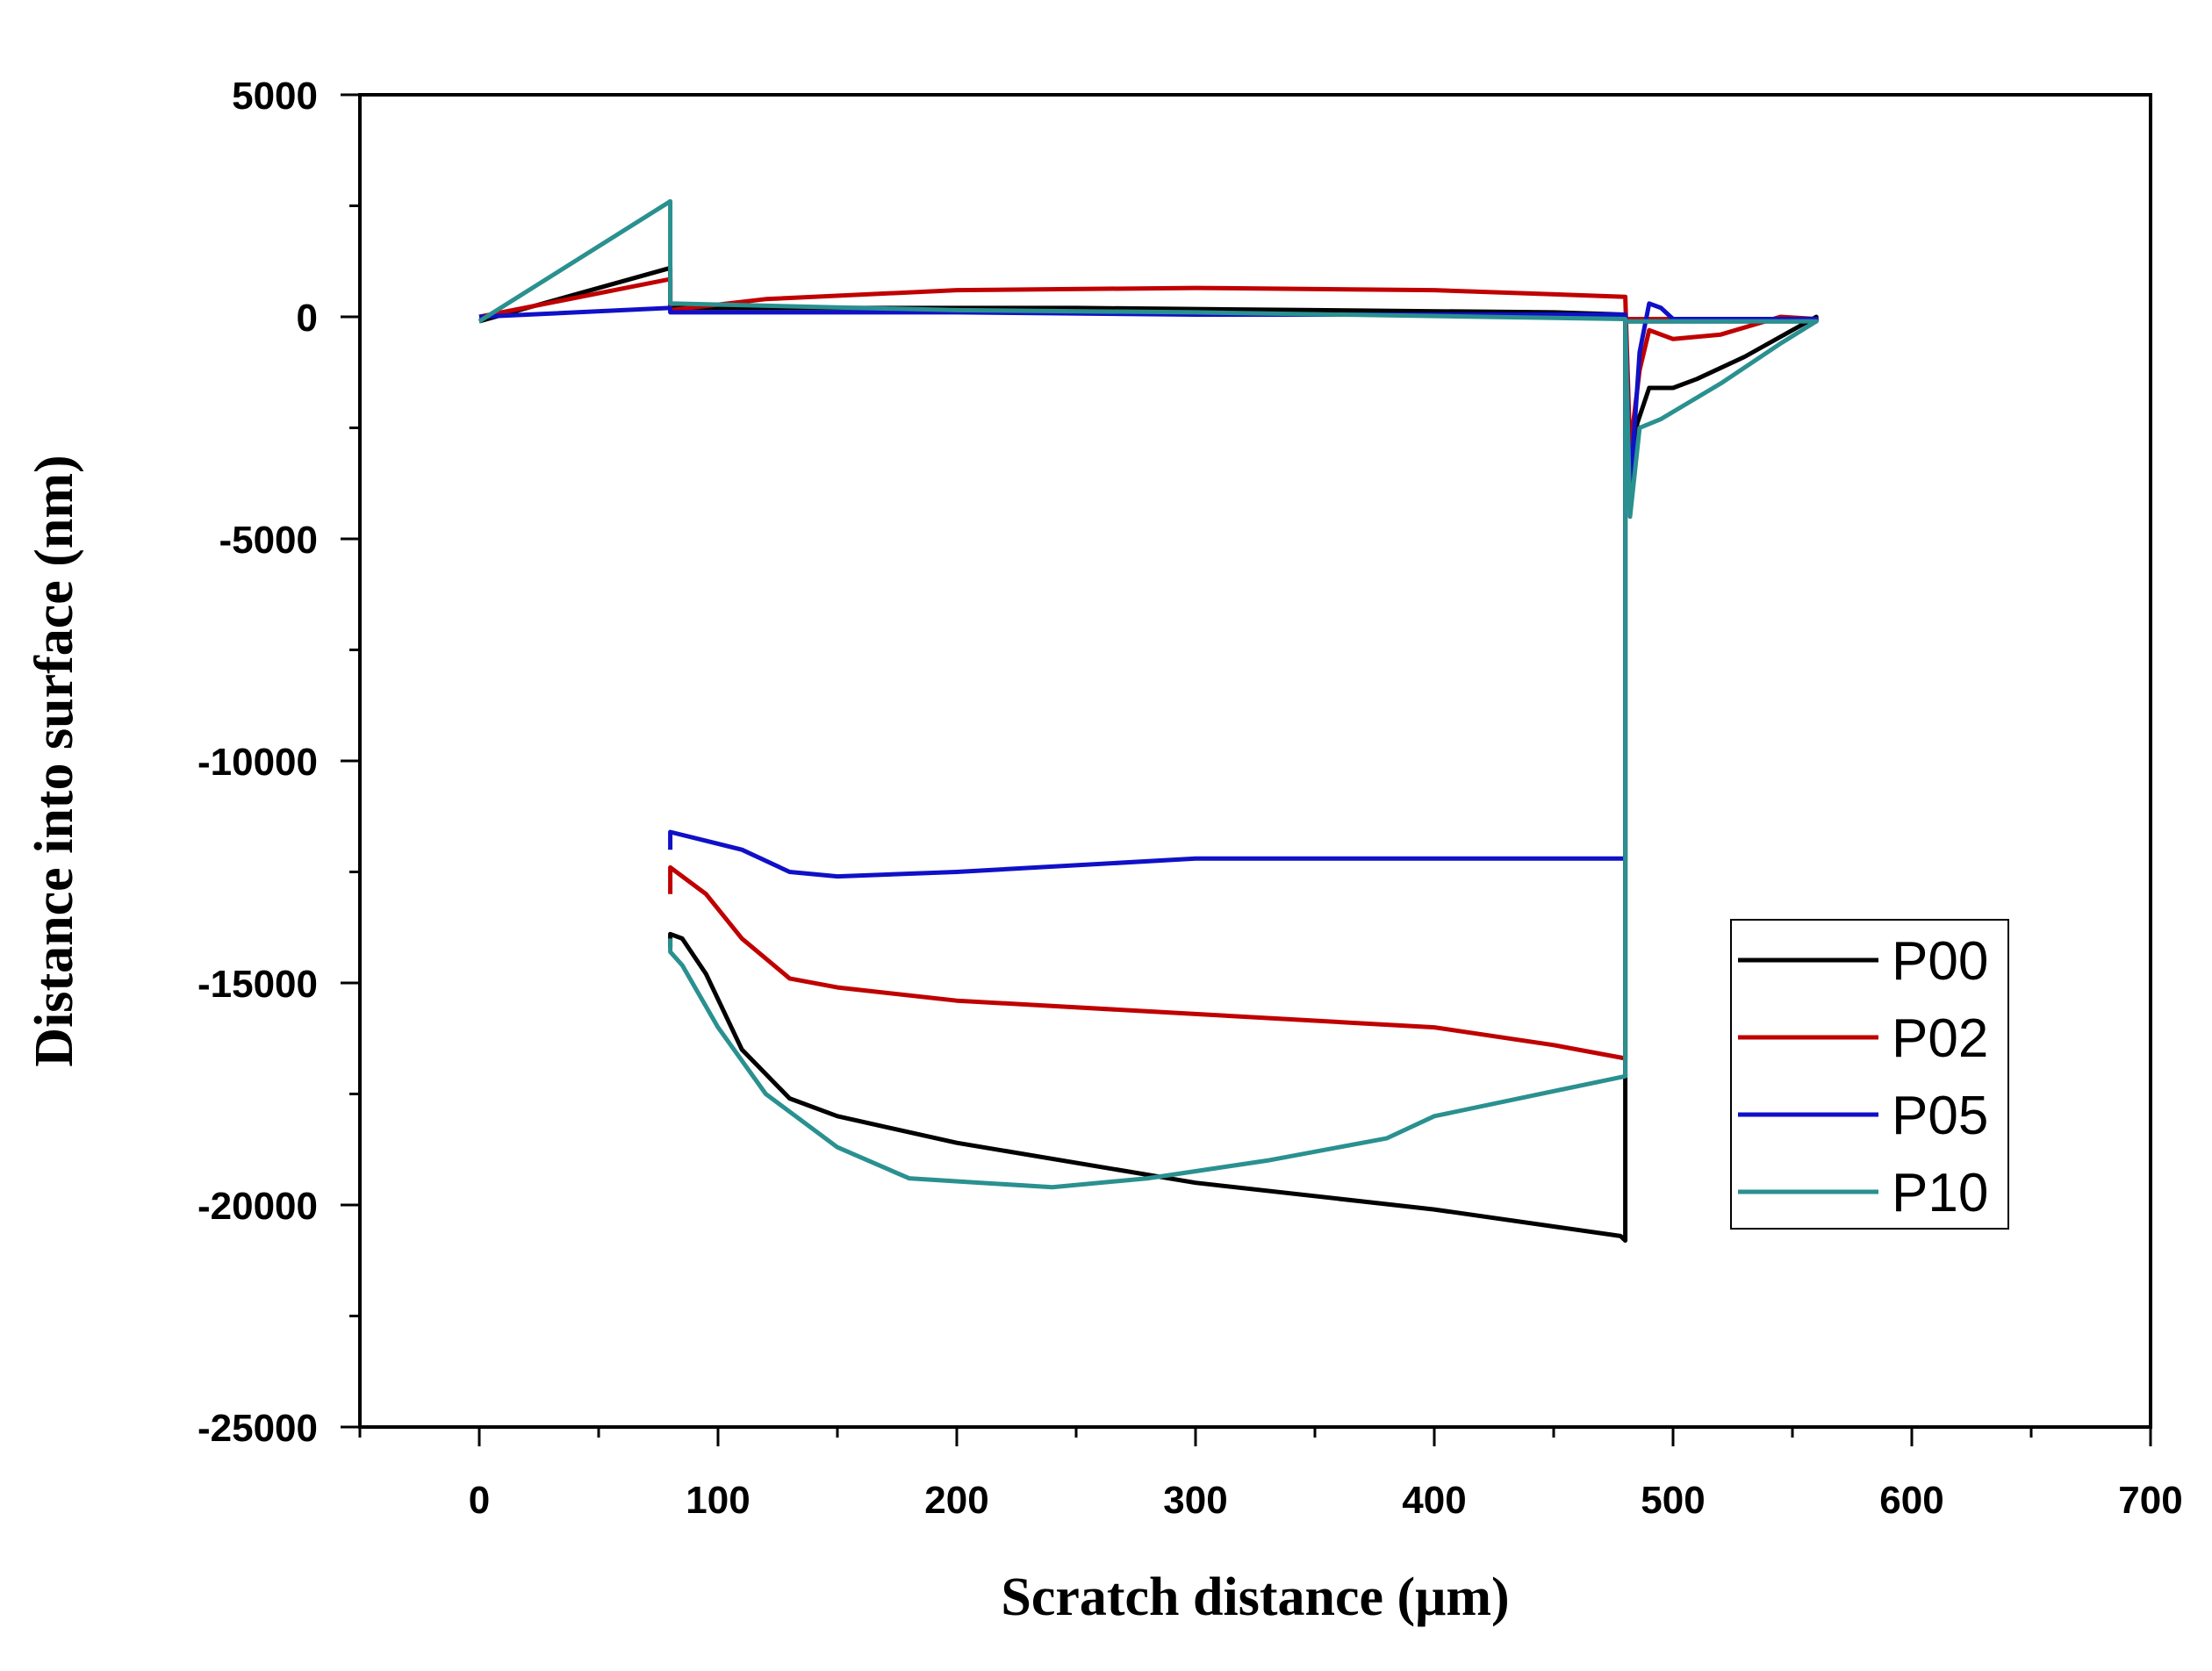 The image size is (2212, 1671). I want to click on x-tick-label: 600, so click(1911, 1500).